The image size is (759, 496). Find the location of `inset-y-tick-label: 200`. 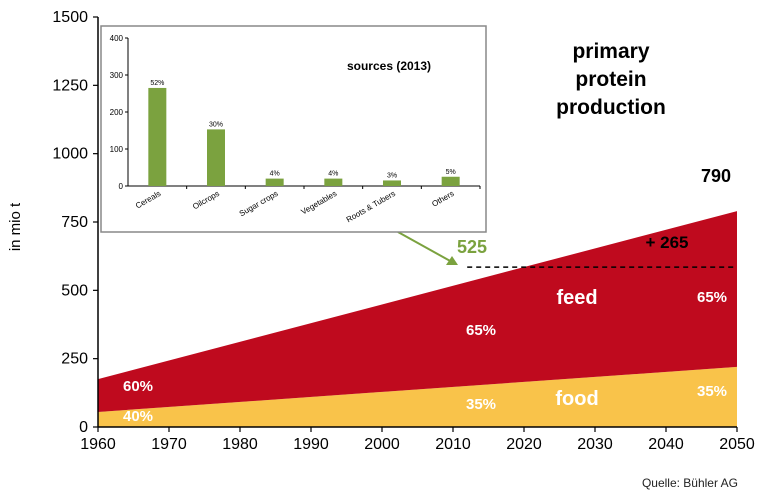

inset-y-tick-label: 200 is located at coordinates (117, 112).